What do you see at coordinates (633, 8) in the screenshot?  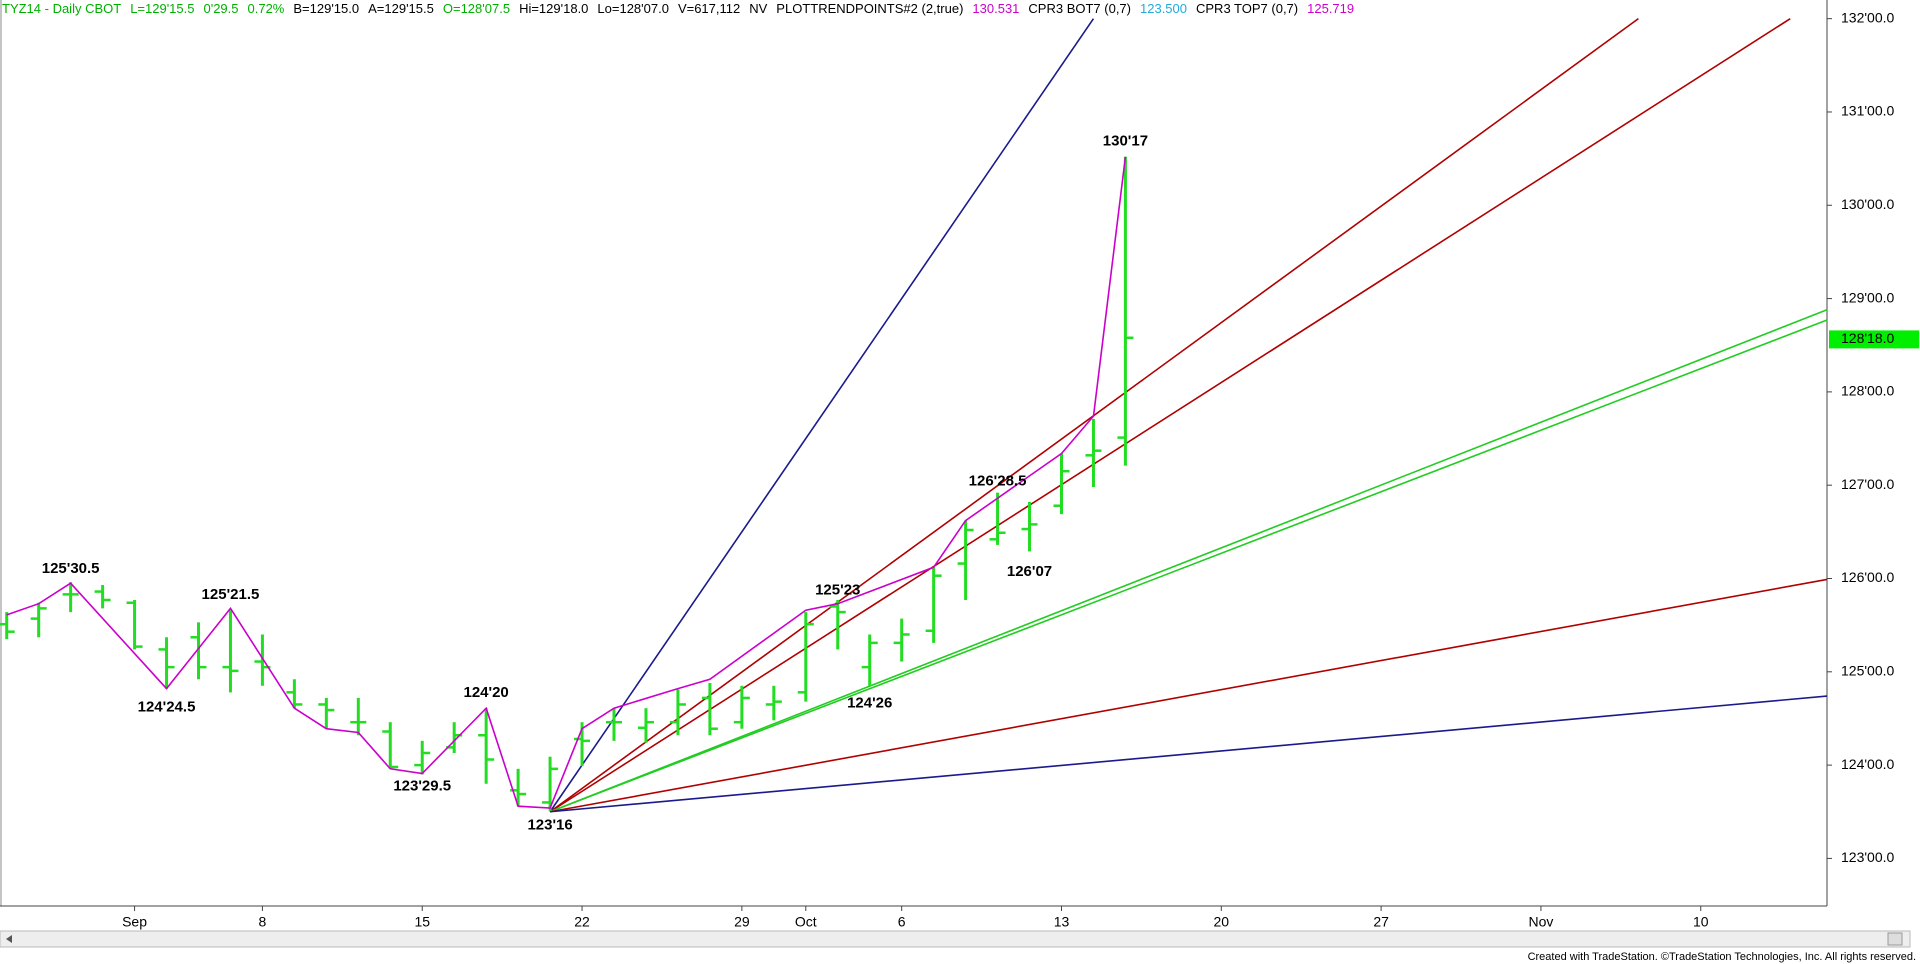 I see `header-item: Lo=128'07.0` at bounding box center [633, 8].